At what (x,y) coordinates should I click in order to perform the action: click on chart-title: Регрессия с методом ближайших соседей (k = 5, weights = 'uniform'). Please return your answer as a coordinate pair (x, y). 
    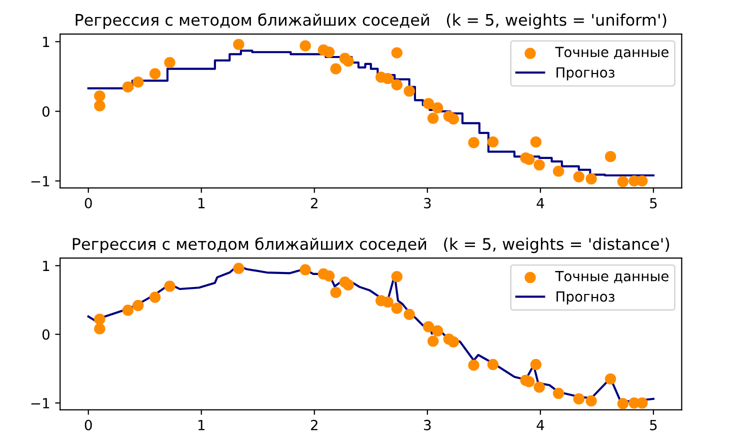
    Looking at the image, I should click on (371, 21).